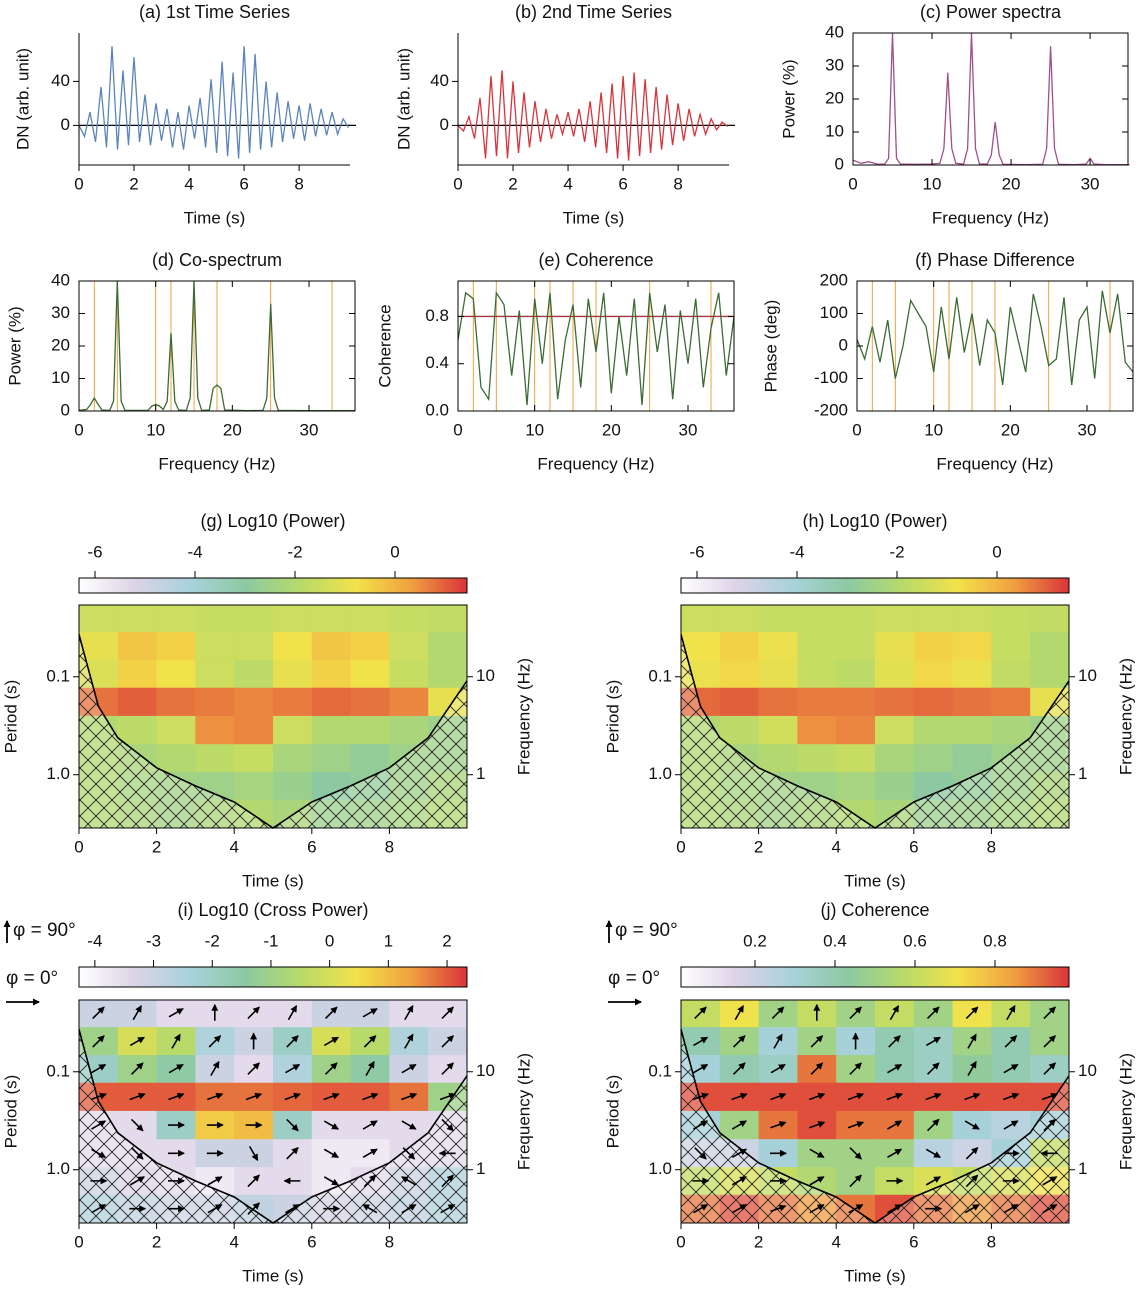 This screenshot has height=1294, width=1140. I want to click on chart-title: (c) Power spectra, so click(991, 12).